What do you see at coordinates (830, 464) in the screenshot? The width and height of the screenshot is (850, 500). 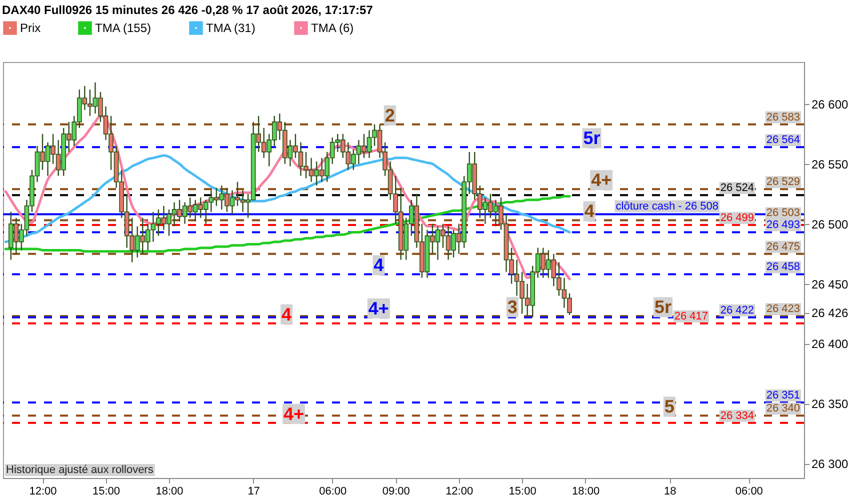 I see `y-tick-label: 26 300` at bounding box center [830, 464].